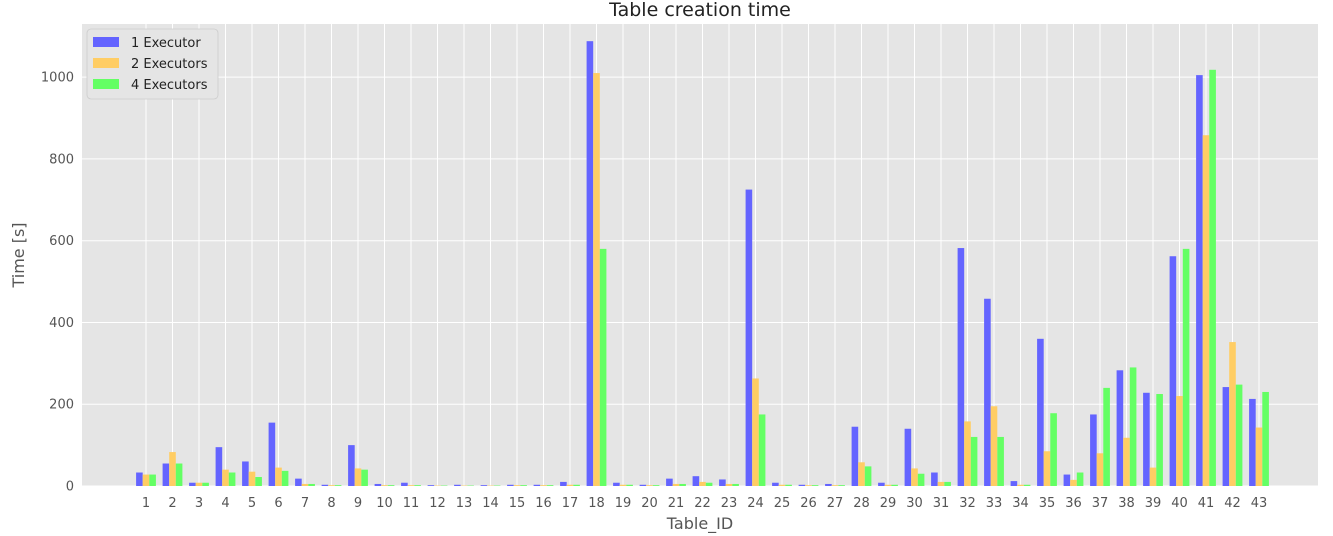 The width and height of the screenshot is (1333, 536). I want to click on x-tick-label: 8, so click(331, 503).